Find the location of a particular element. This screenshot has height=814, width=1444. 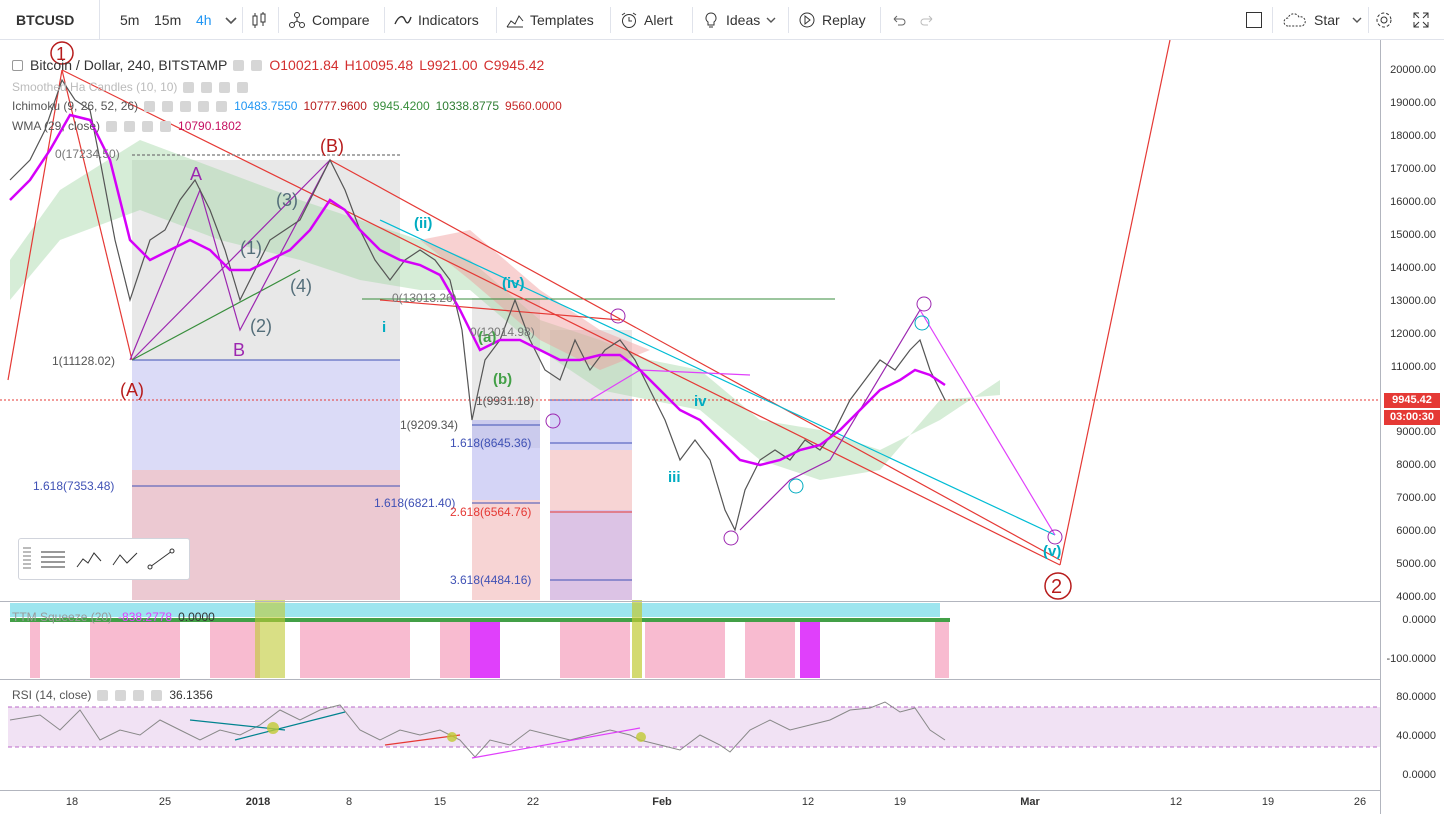

fib-label-1618b: 1.618(6821.40) is located at coordinates (414, 503).